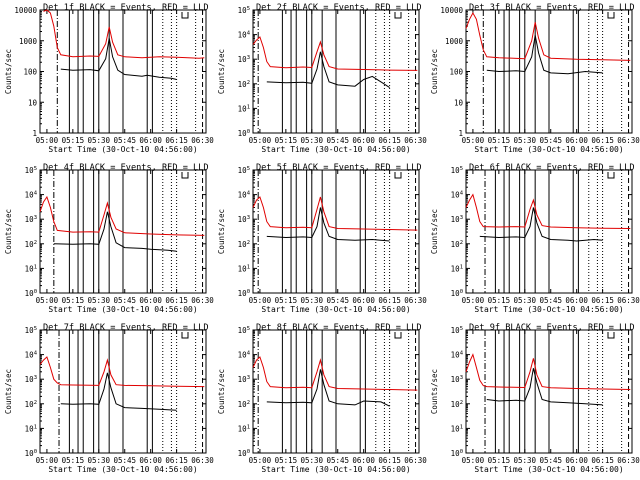 The height and width of the screenshot is (480, 640). What do you see at coordinates (552, 328) in the screenshot?
I see `chart-title: Det 9f BLACK = Events, RED = LLD` at bounding box center [552, 328].